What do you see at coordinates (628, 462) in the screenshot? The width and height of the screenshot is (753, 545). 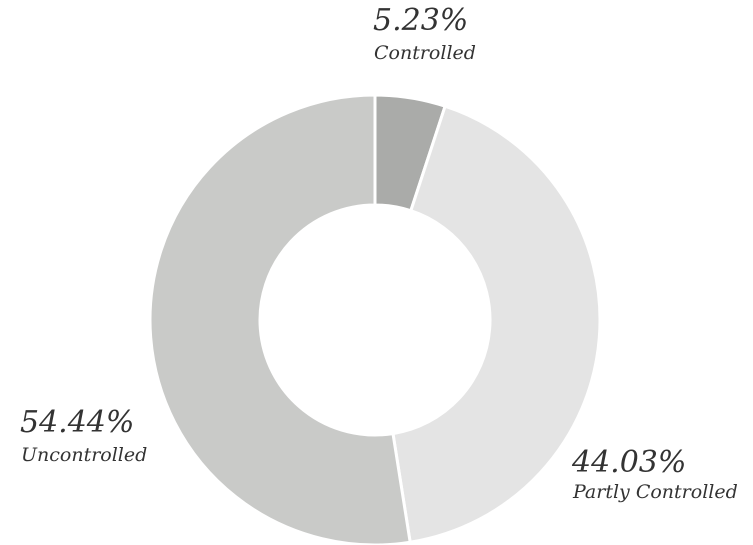 I see `value-label: 44.03%` at bounding box center [628, 462].